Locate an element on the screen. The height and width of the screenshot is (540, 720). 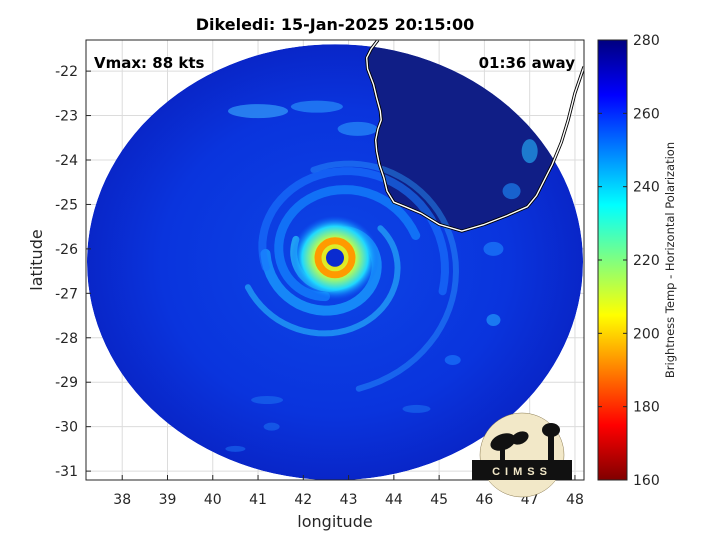
chart-title: Dikeledi: 15-Jan-2025 20:15:00 is located at coordinates (335, 24).